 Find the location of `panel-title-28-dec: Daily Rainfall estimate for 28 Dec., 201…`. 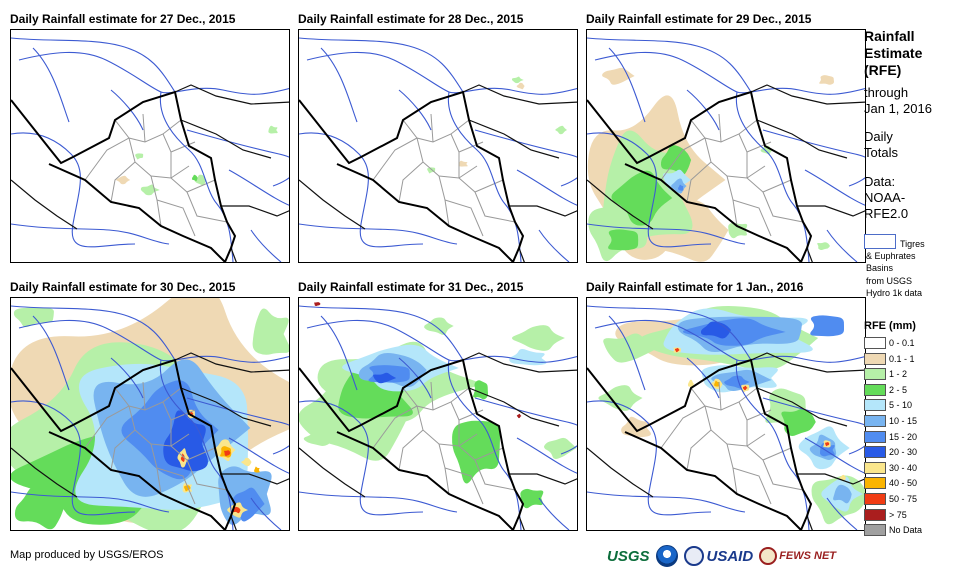

panel-title-28-dec: Daily Rainfall estimate for 28 Dec., 201… is located at coordinates (411, 19).